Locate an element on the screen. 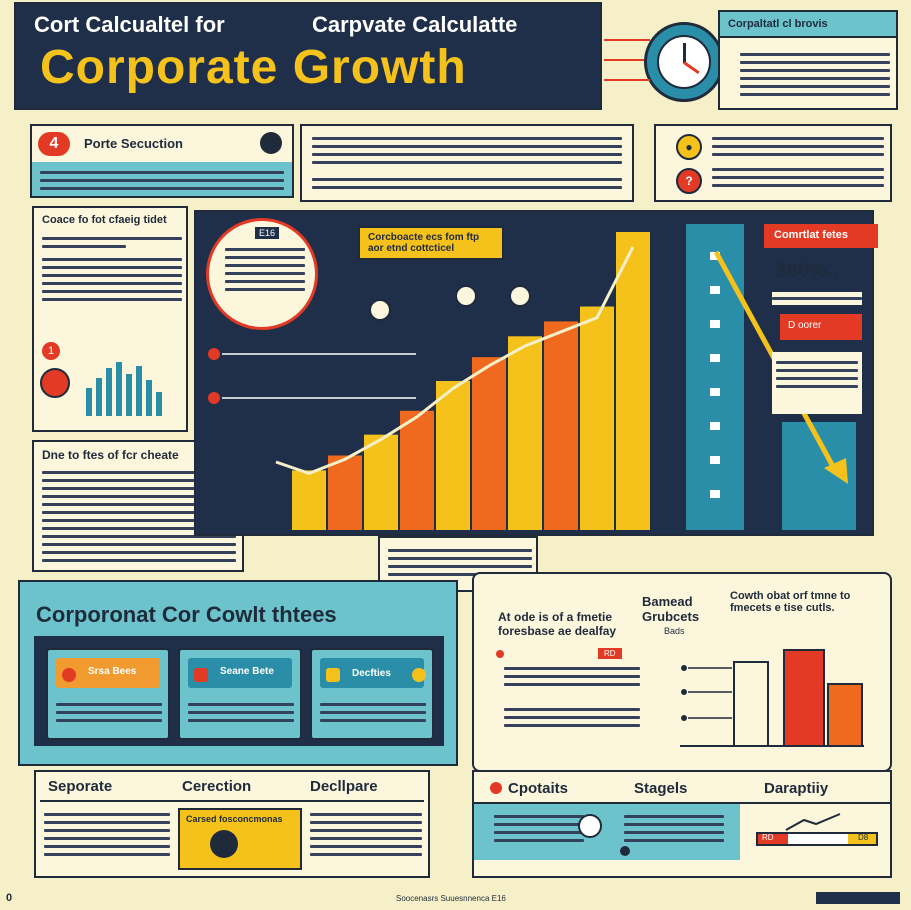  decorative-lines is located at coordinates (627, 60).